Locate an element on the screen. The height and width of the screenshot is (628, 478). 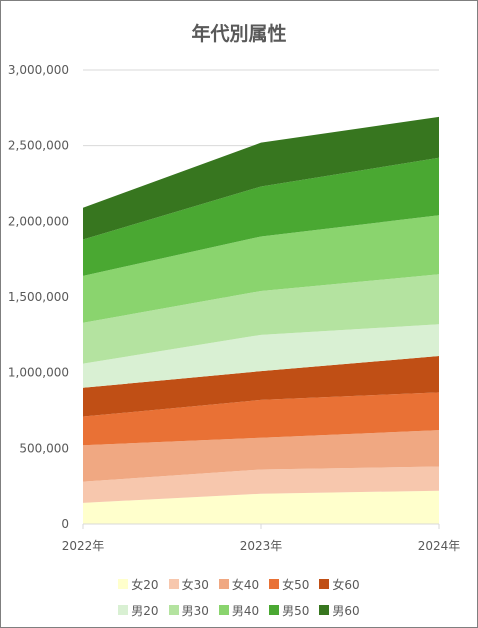
legend-label: 男30 is located at coordinates (195, 610).